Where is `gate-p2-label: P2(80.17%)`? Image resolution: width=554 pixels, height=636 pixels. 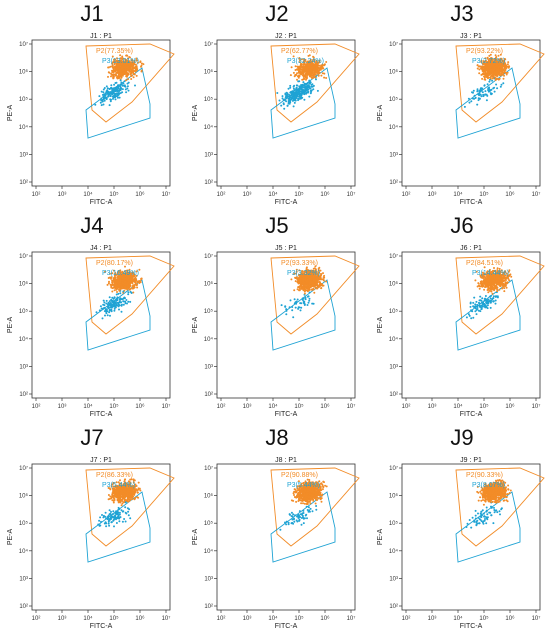
gate-p2-label: P2(80.17%) is located at coordinates (114, 263).